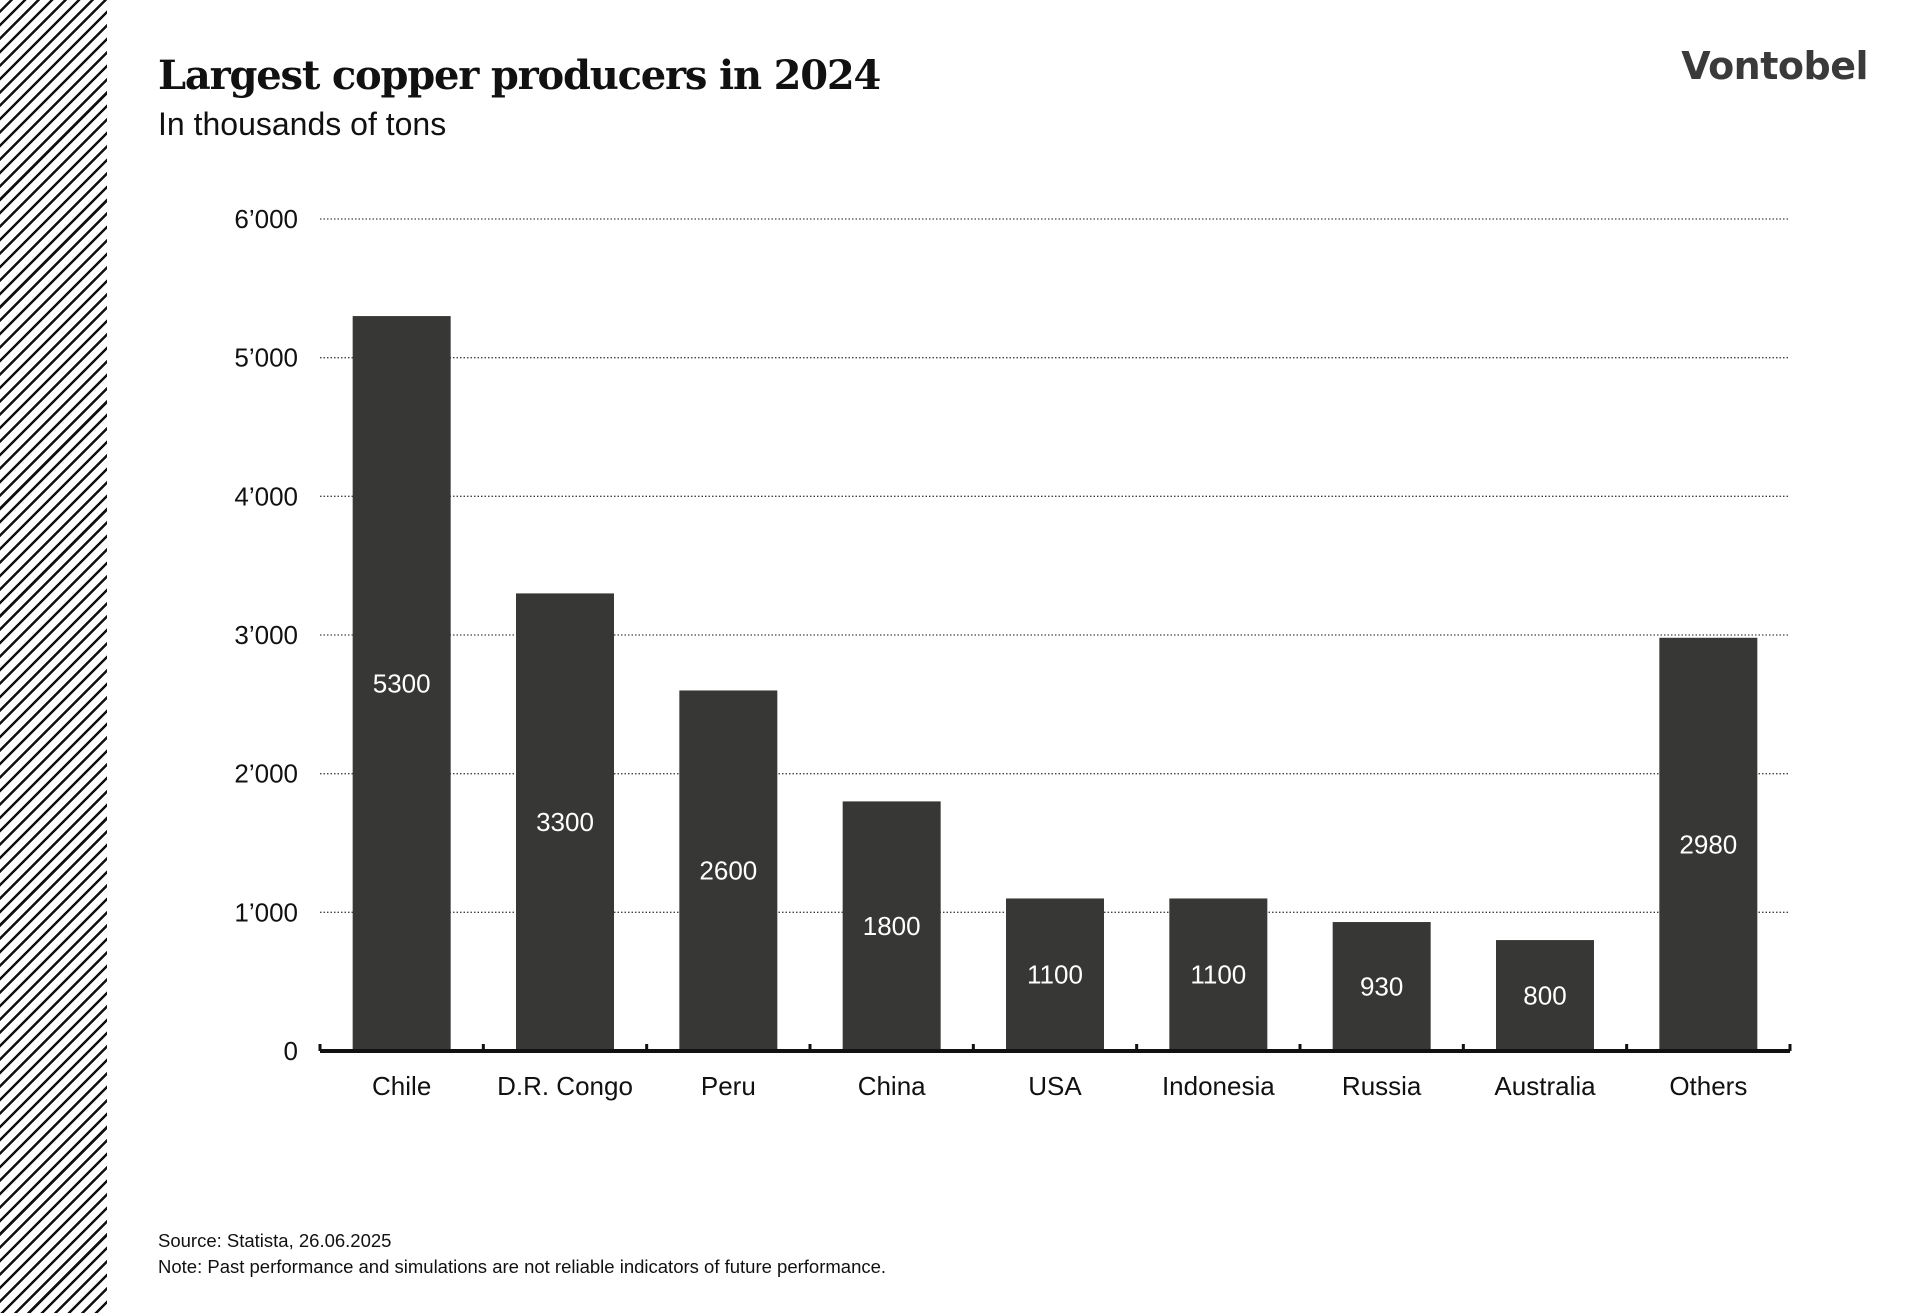 The image size is (1920, 1313). Describe the element at coordinates (302, 124) in the screenshot. I see `chart-subtitle: In thousands of tons` at that location.